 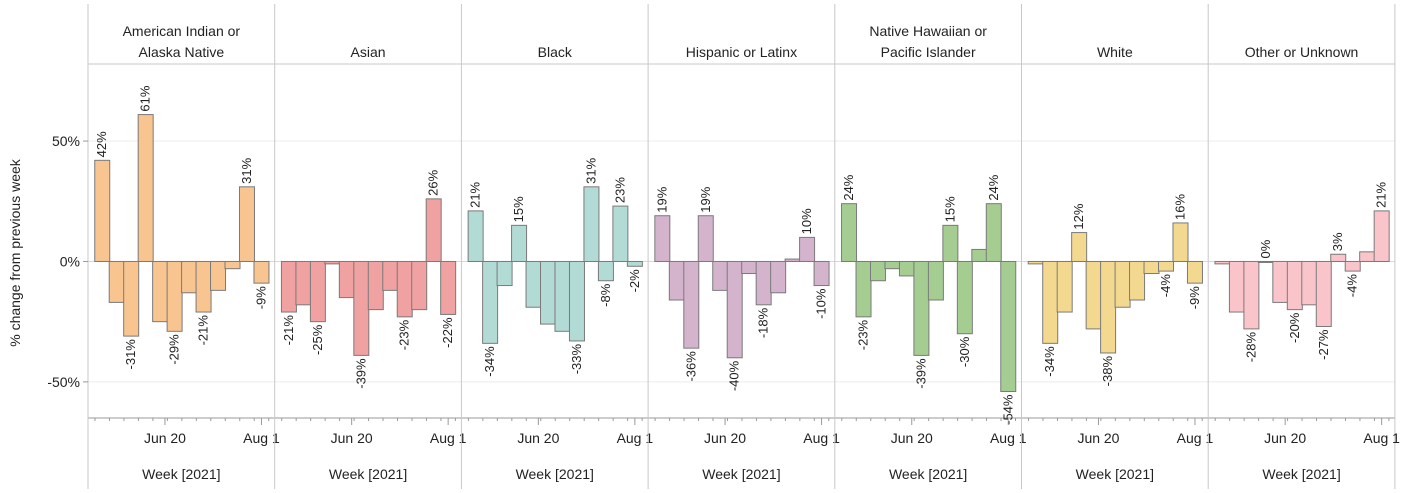 What do you see at coordinates (101, 144) in the screenshot?
I see `data-label: 42%` at bounding box center [101, 144].